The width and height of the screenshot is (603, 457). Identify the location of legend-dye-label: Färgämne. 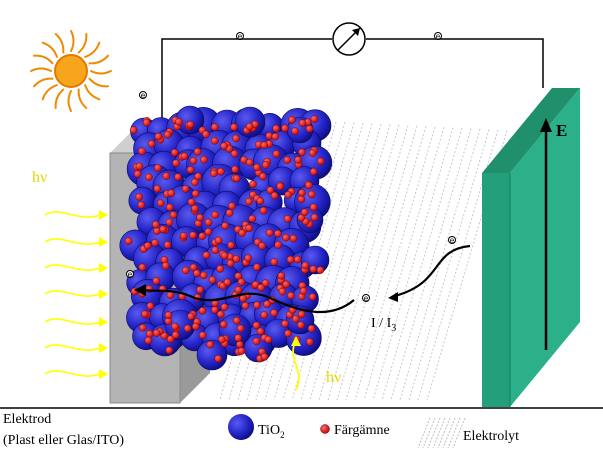
(362, 430).